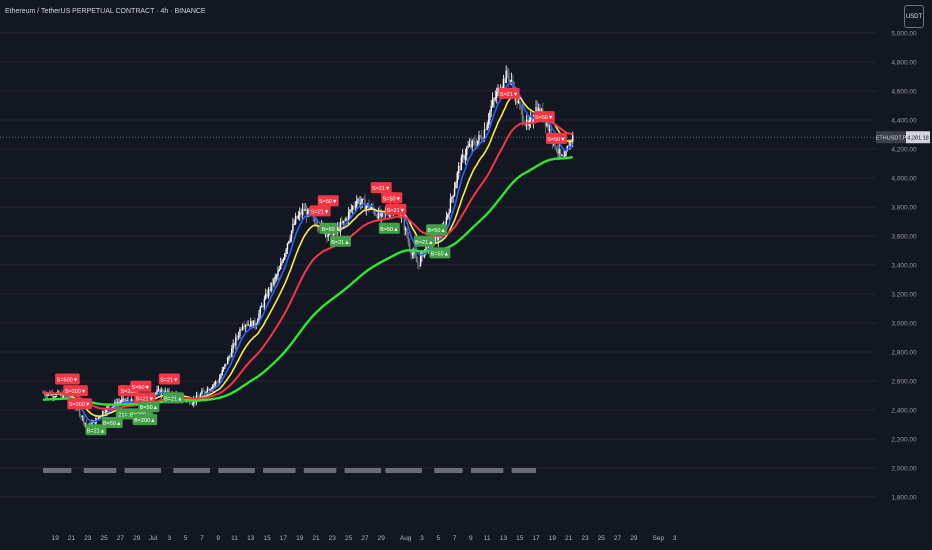  Describe the element at coordinates (914, 16) in the screenshot. I see `currency-button: USDT` at that location.